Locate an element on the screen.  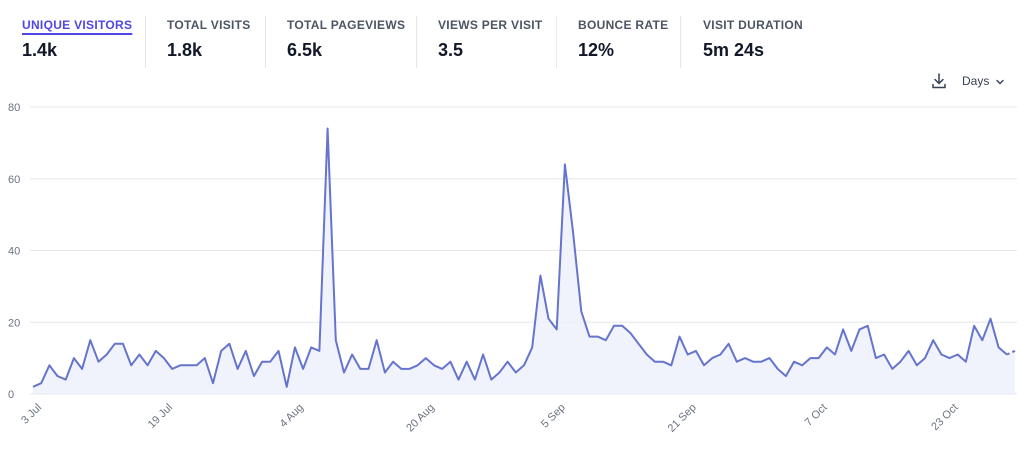
interval-selector: Days is located at coordinates (983, 81).